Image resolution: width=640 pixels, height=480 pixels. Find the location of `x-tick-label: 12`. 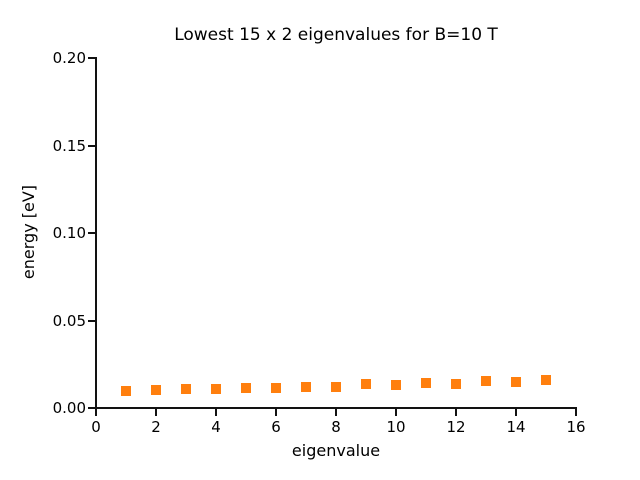

x-tick-label: 12 is located at coordinates (456, 427).